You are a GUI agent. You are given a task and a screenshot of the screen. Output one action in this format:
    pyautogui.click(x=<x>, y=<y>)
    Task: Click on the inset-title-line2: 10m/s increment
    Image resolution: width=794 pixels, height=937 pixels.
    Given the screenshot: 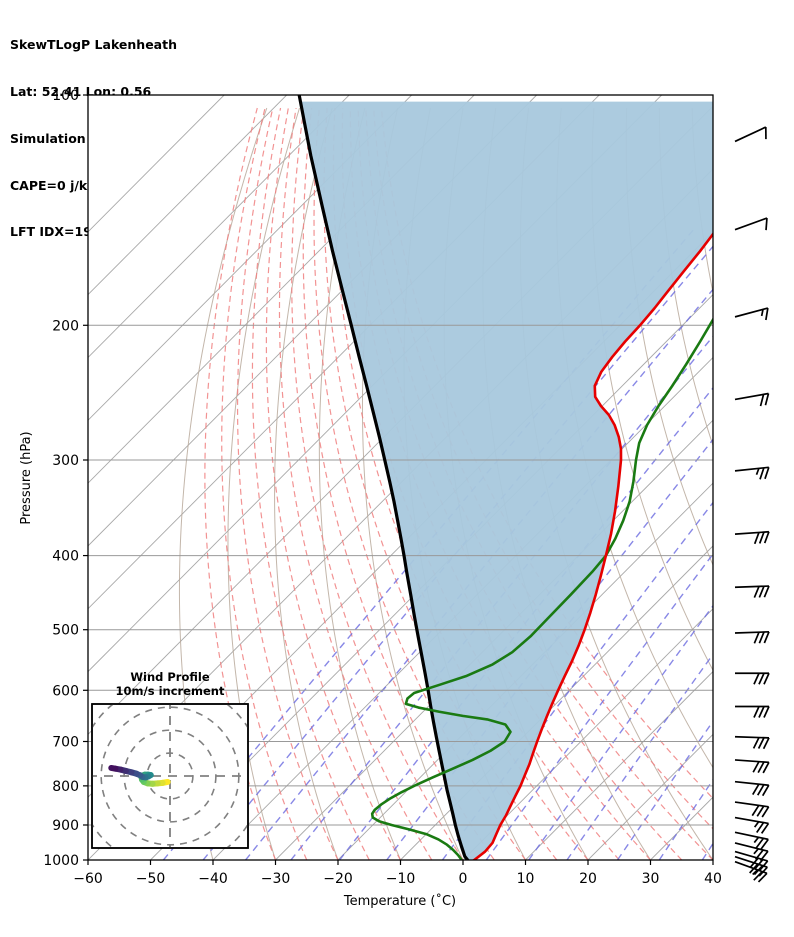 What is the action you would take?
    pyautogui.click(x=170, y=691)
    